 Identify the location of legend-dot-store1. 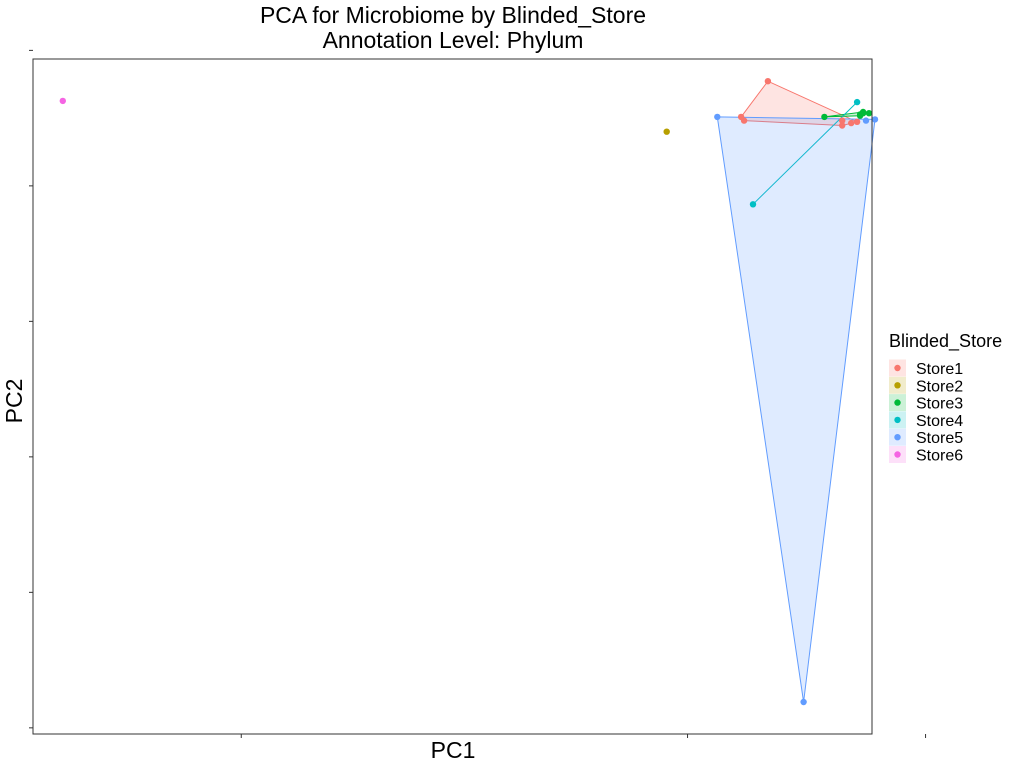
(897, 368).